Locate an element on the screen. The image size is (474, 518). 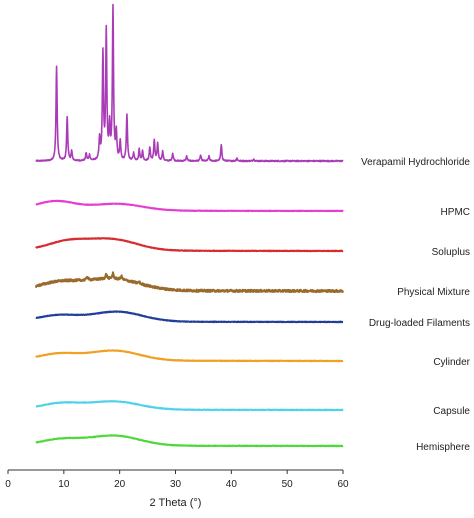
series-line-cylinder is located at coordinates (189, 356).